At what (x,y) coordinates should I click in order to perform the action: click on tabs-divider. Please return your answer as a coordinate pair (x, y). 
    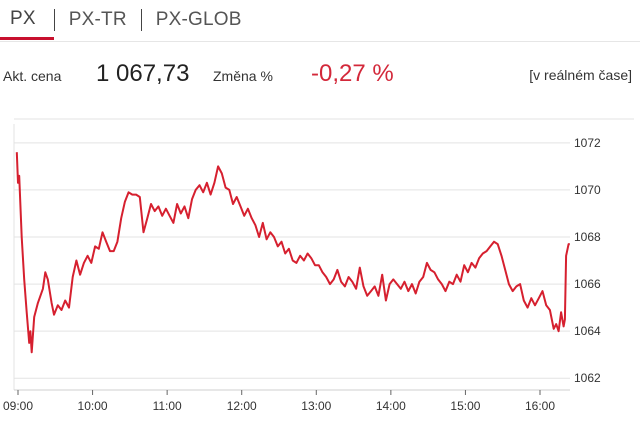
    Looking at the image, I should click on (320, 41).